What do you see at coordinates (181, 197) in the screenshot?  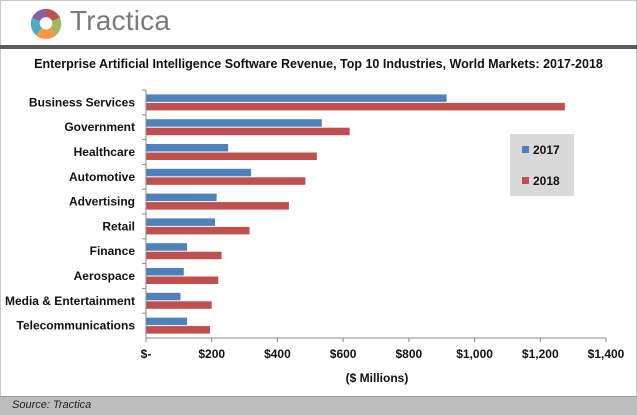 I see `bar-advertising-2017` at bounding box center [181, 197].